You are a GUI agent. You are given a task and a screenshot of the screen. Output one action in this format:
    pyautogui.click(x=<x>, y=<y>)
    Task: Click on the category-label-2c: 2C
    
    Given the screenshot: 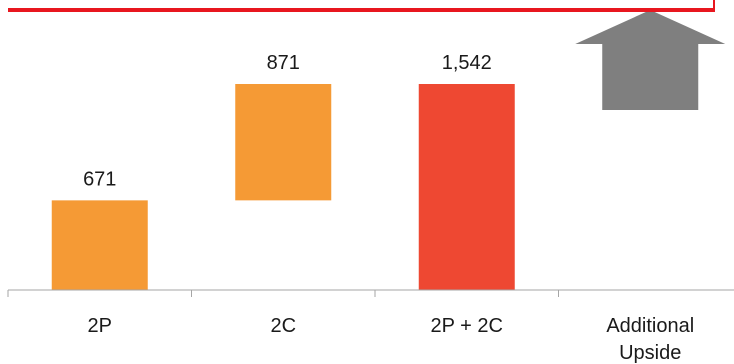 What is the action you would take?
    pyautogui.click(x=283, y=326)
    